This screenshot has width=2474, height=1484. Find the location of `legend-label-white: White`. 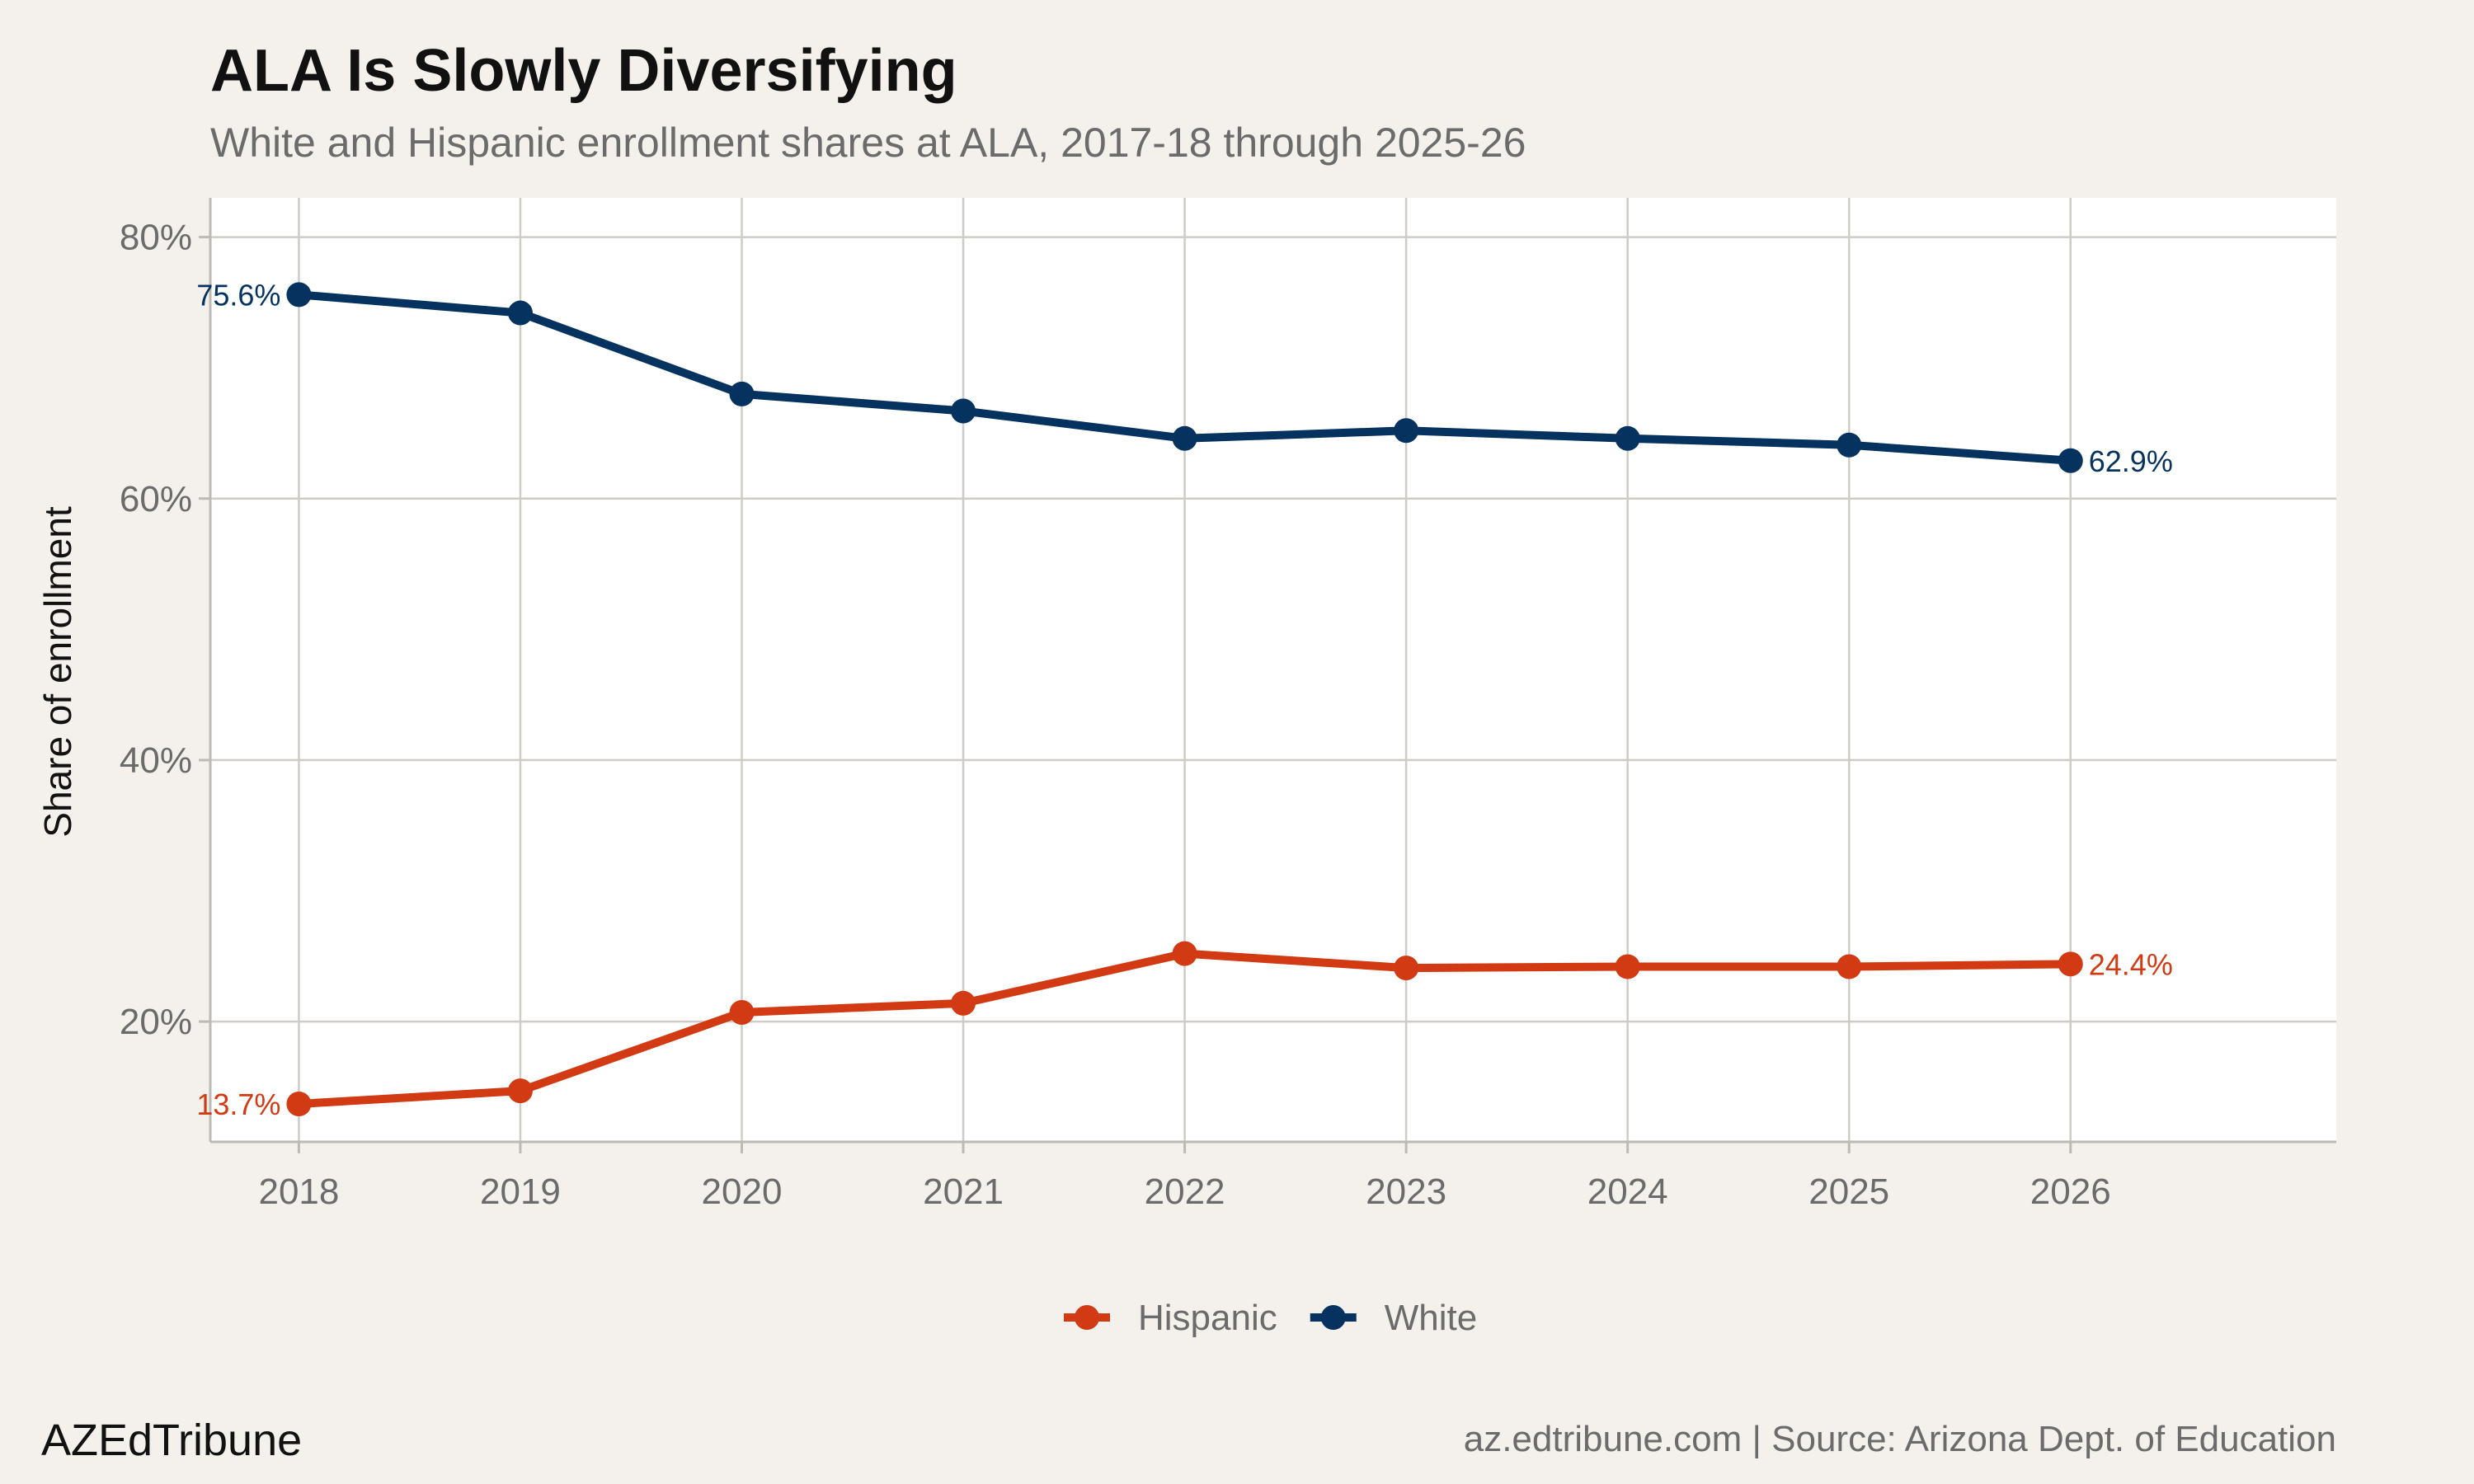

legend-label-white: White is located at coordinates (1431, 1318).